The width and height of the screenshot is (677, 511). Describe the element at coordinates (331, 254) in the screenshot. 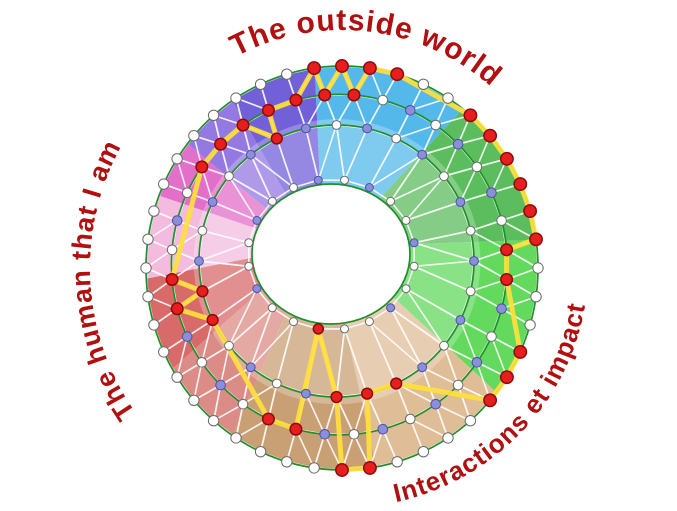

I see `donut-hole` at that location.